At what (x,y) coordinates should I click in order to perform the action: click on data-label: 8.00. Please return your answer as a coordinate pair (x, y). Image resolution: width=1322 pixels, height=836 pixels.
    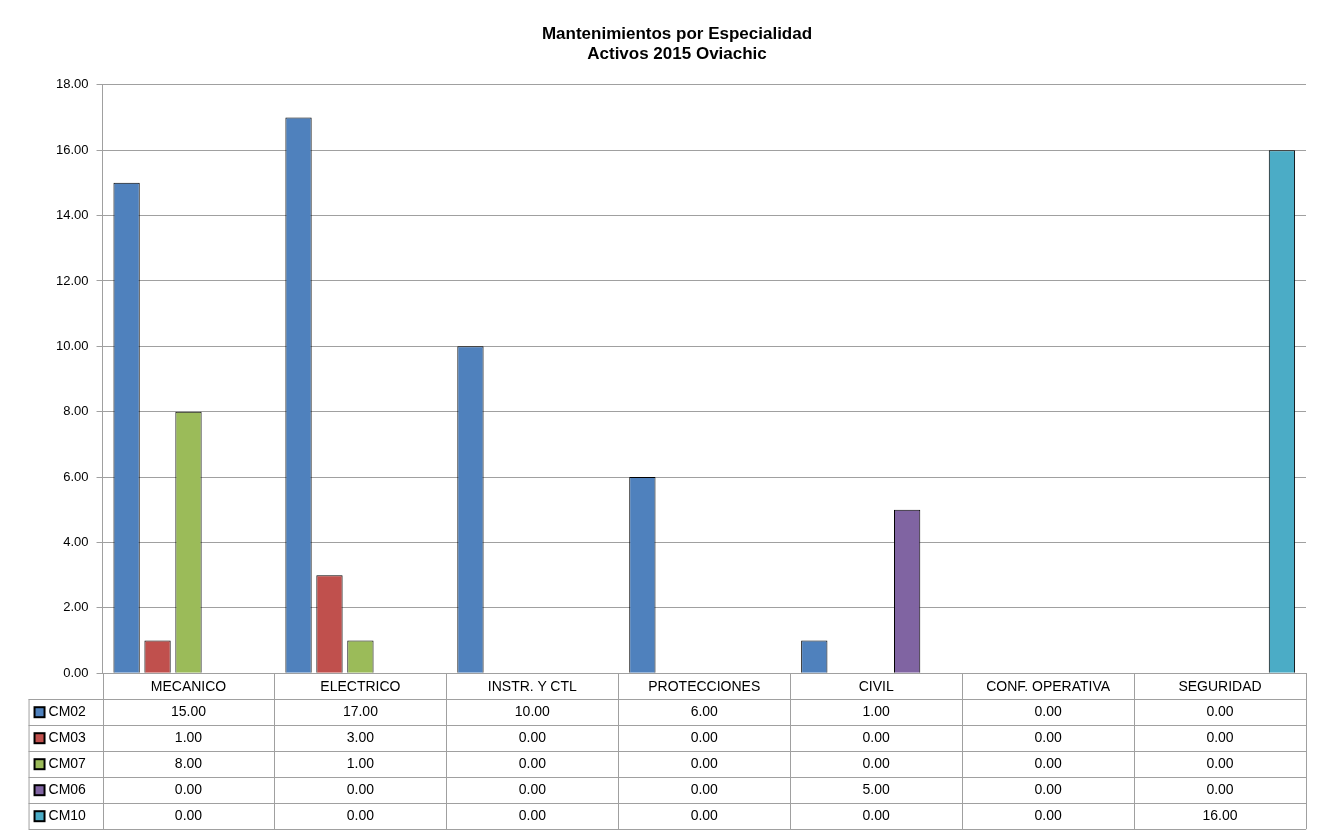
    Looking at the image, I should click on (188, 763).